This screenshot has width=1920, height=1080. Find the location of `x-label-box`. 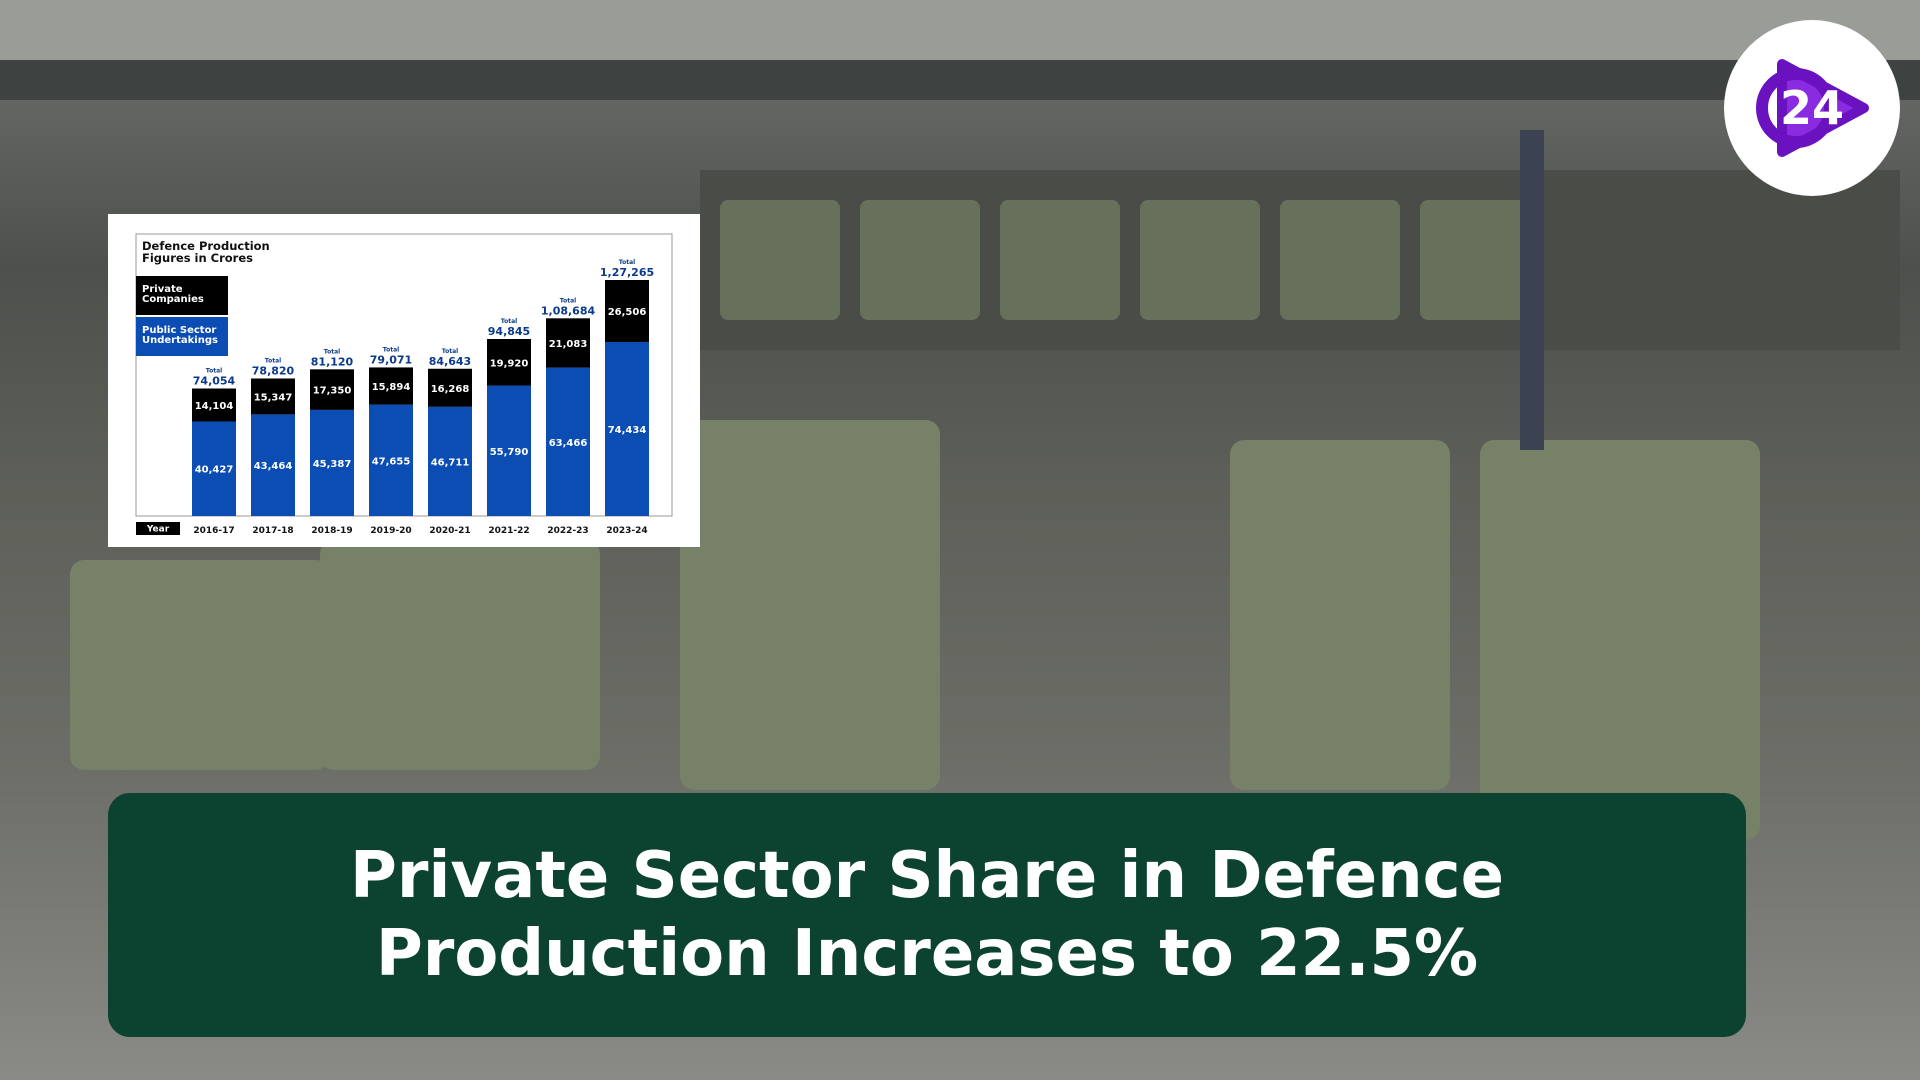

x-label-box is located at coordinates (158, 528).